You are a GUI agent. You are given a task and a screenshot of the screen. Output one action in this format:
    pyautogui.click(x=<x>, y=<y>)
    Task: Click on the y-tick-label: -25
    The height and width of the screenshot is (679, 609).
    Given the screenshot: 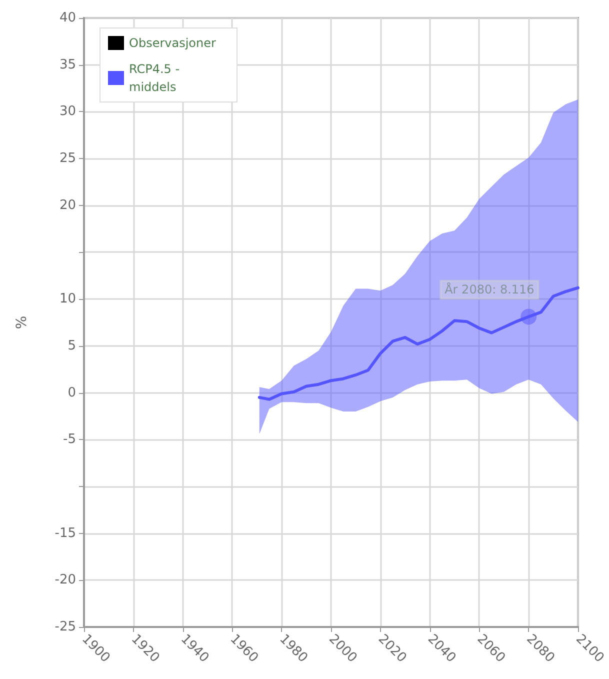 What is the action you would take?
    pyautogui.click(x=65, y=627)
    